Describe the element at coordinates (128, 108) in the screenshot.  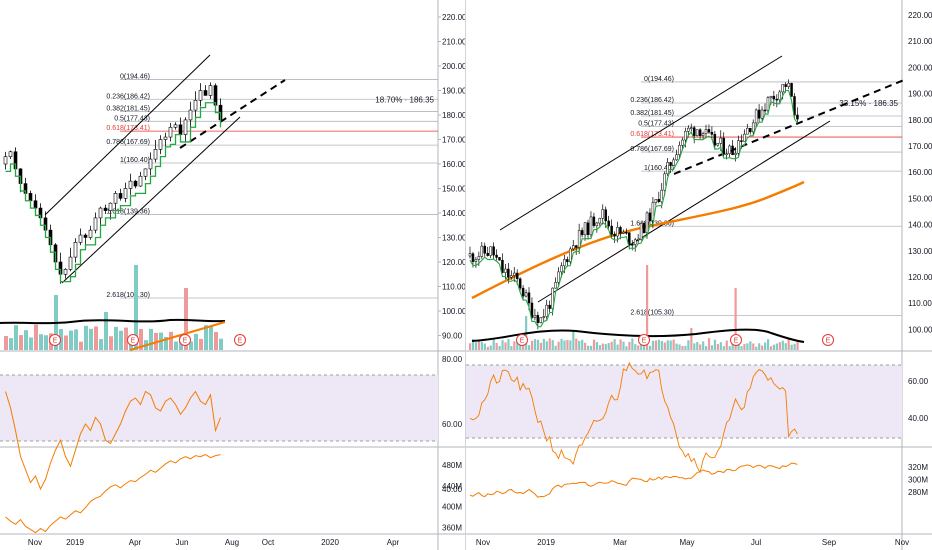
I see `fib-level-label: 0.382(181.45)` at that location.